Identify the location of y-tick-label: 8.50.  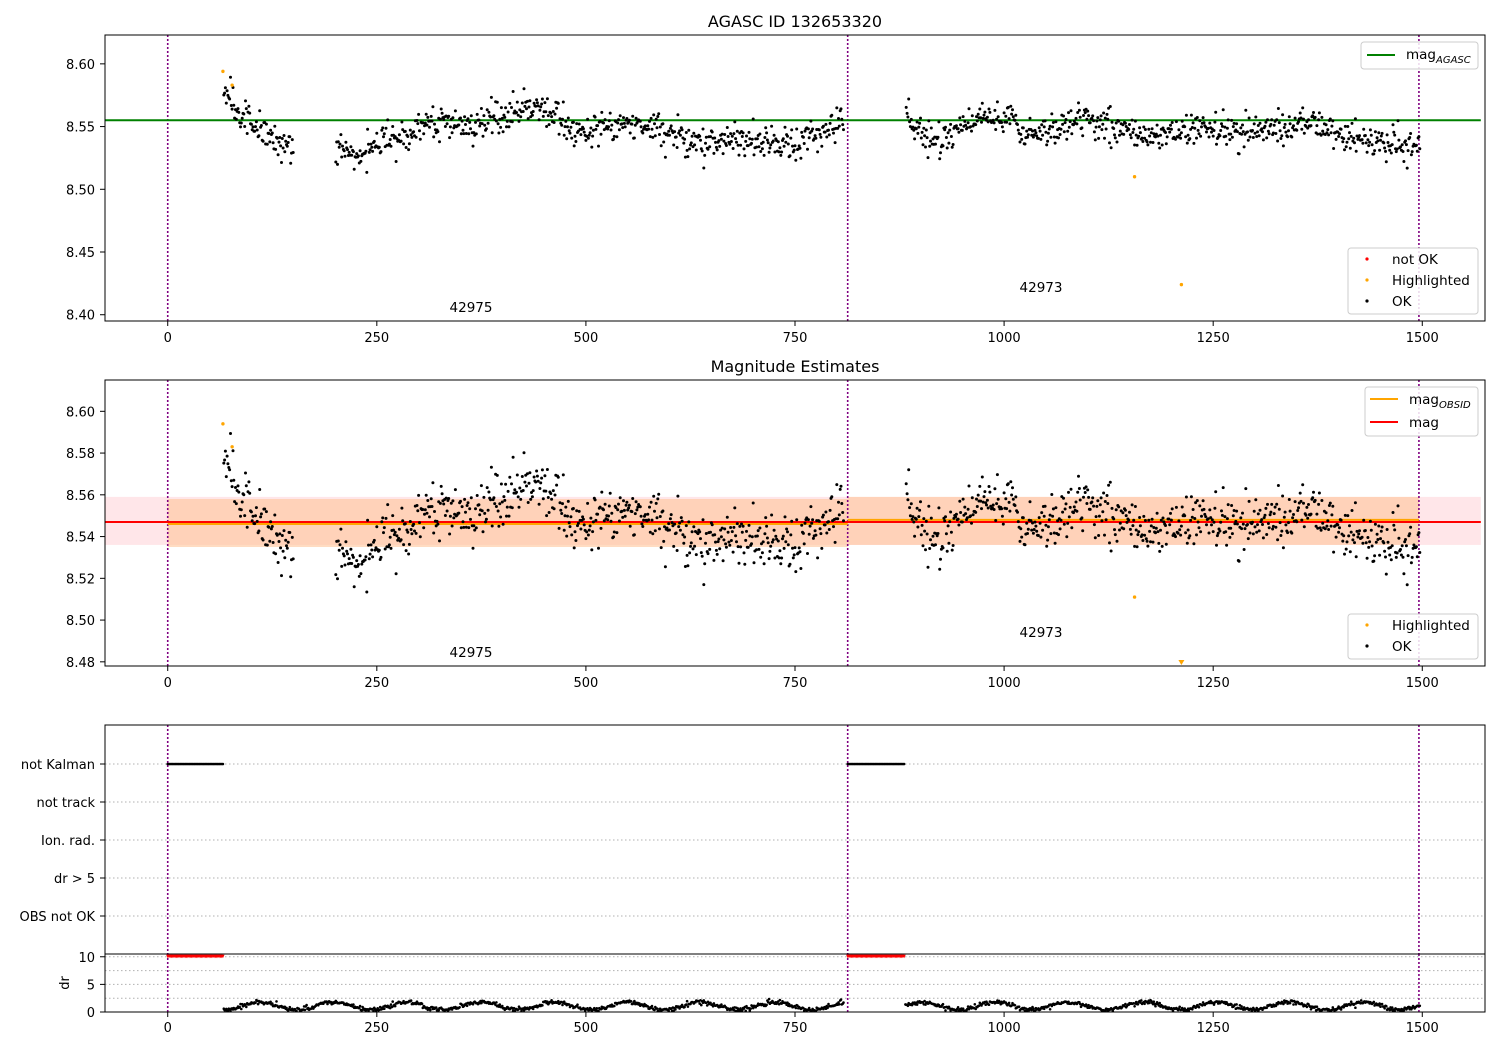
(80, 190).